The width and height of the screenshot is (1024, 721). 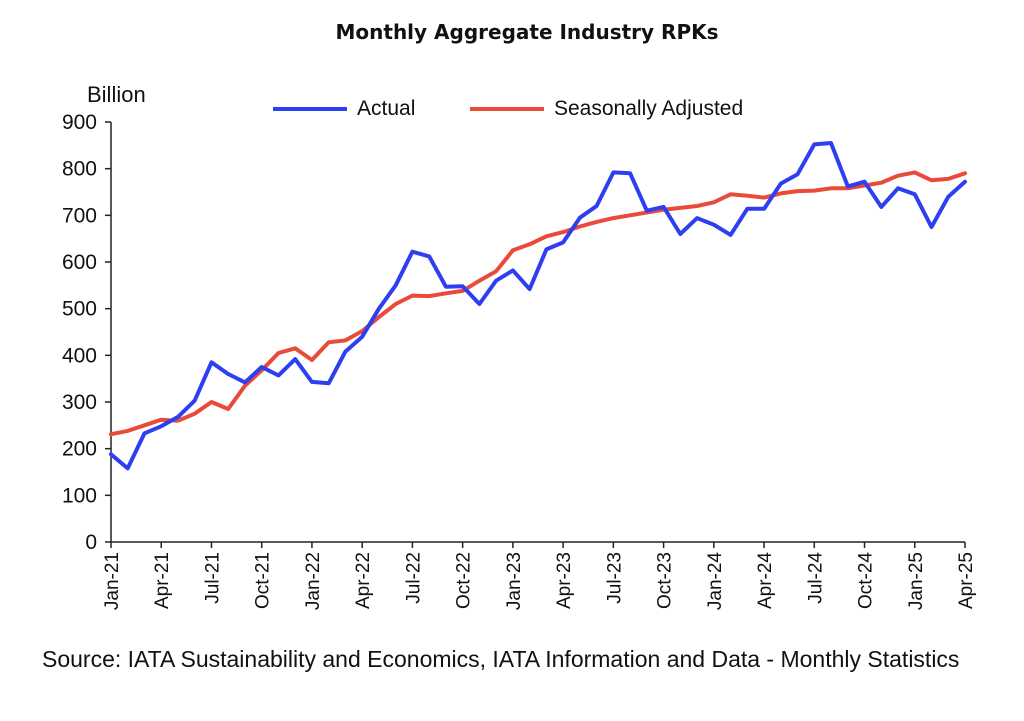 What do you see at coordinates (79, 402) in the screenshot?
I see `y-tick-label: 300` at bounding box center [79, 402].